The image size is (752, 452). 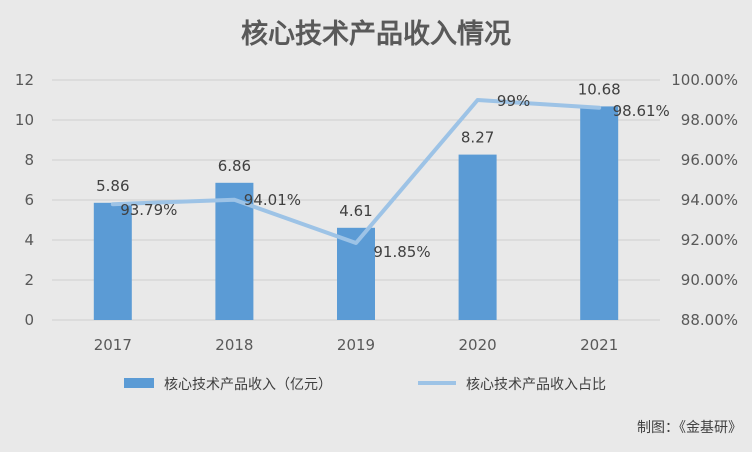 I want to click on line-data-label: 99%, so click(x=513, y=101).